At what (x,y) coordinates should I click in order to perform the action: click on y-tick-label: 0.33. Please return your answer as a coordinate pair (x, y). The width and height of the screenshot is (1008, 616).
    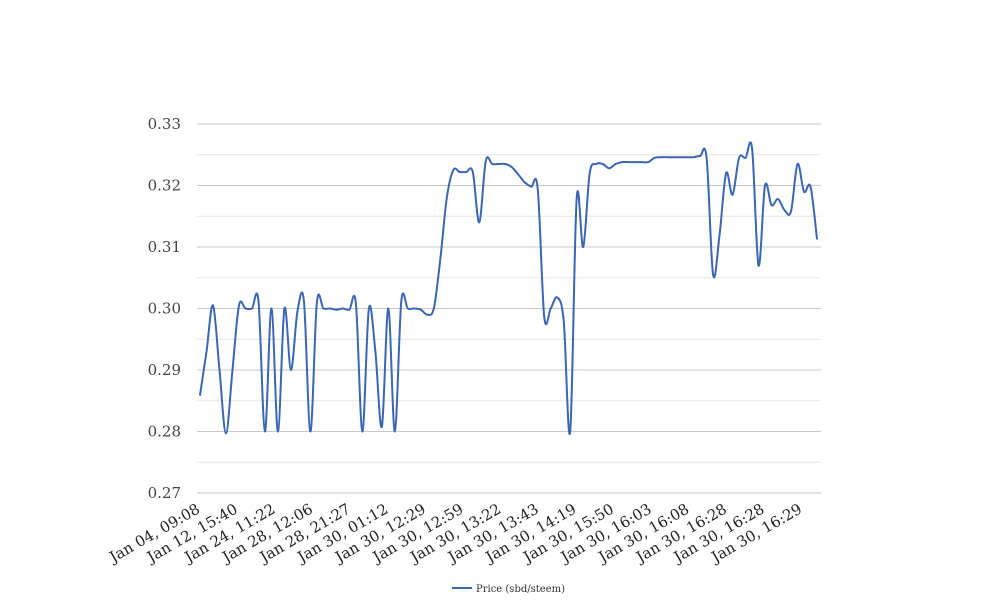
    Looking at the image, I should click on (164, 124).